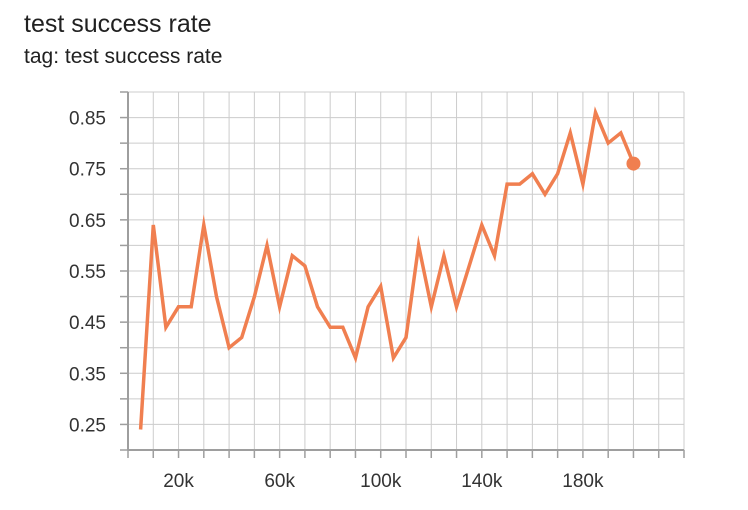 This screenshot has height=510, width=748. Describe the element at coordinates (87, 425) in the screenshot. I see `y-tick-label: 0.25` at that location.